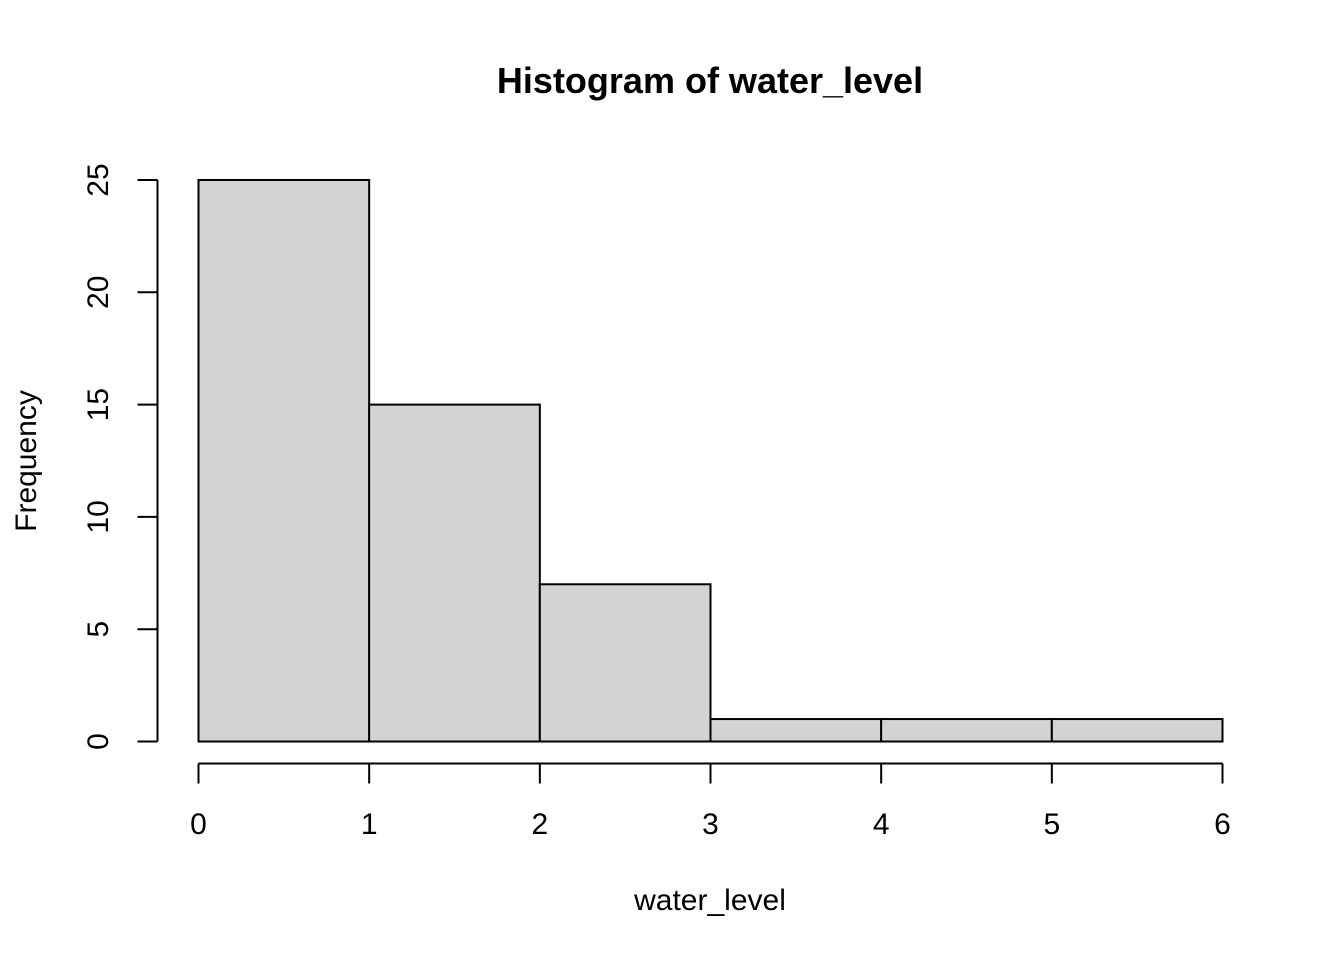 This screenshot has width=1344, height=960. Describe the element at coordinates (98, 292) in the screenshot. I see `y-tick-label-4: 20` at that location.